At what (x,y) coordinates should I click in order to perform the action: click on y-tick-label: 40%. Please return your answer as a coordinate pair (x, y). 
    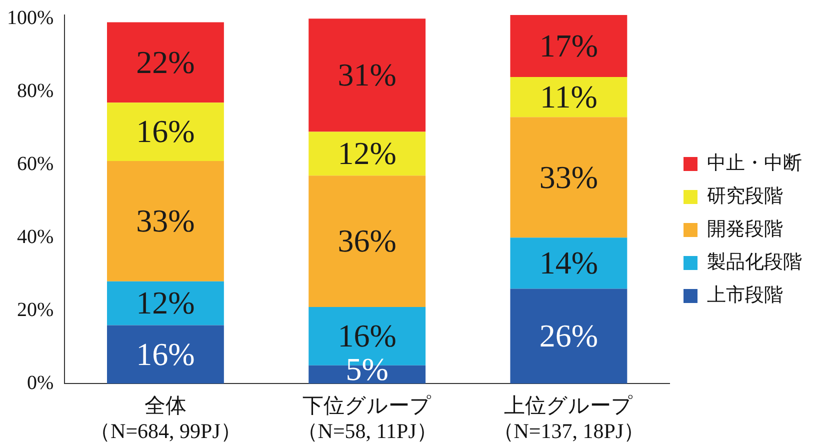
    Looking at the image, I should click on (35, 237).